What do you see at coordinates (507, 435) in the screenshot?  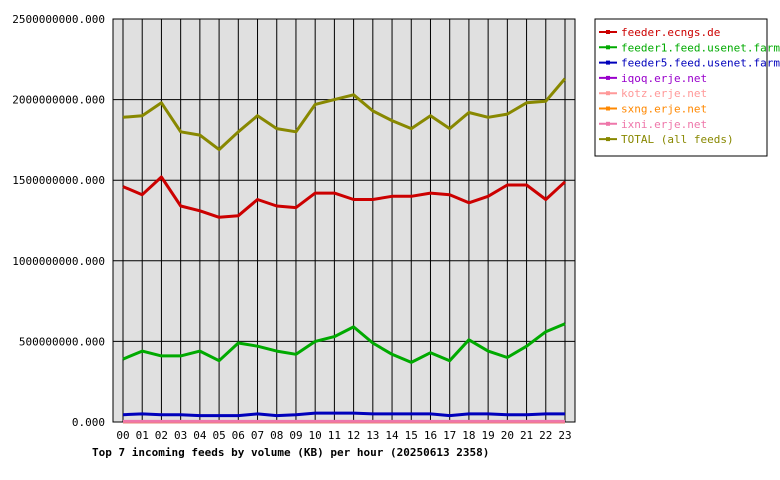 I see `x-tick-label: 20` at bounding box center [507, 435].